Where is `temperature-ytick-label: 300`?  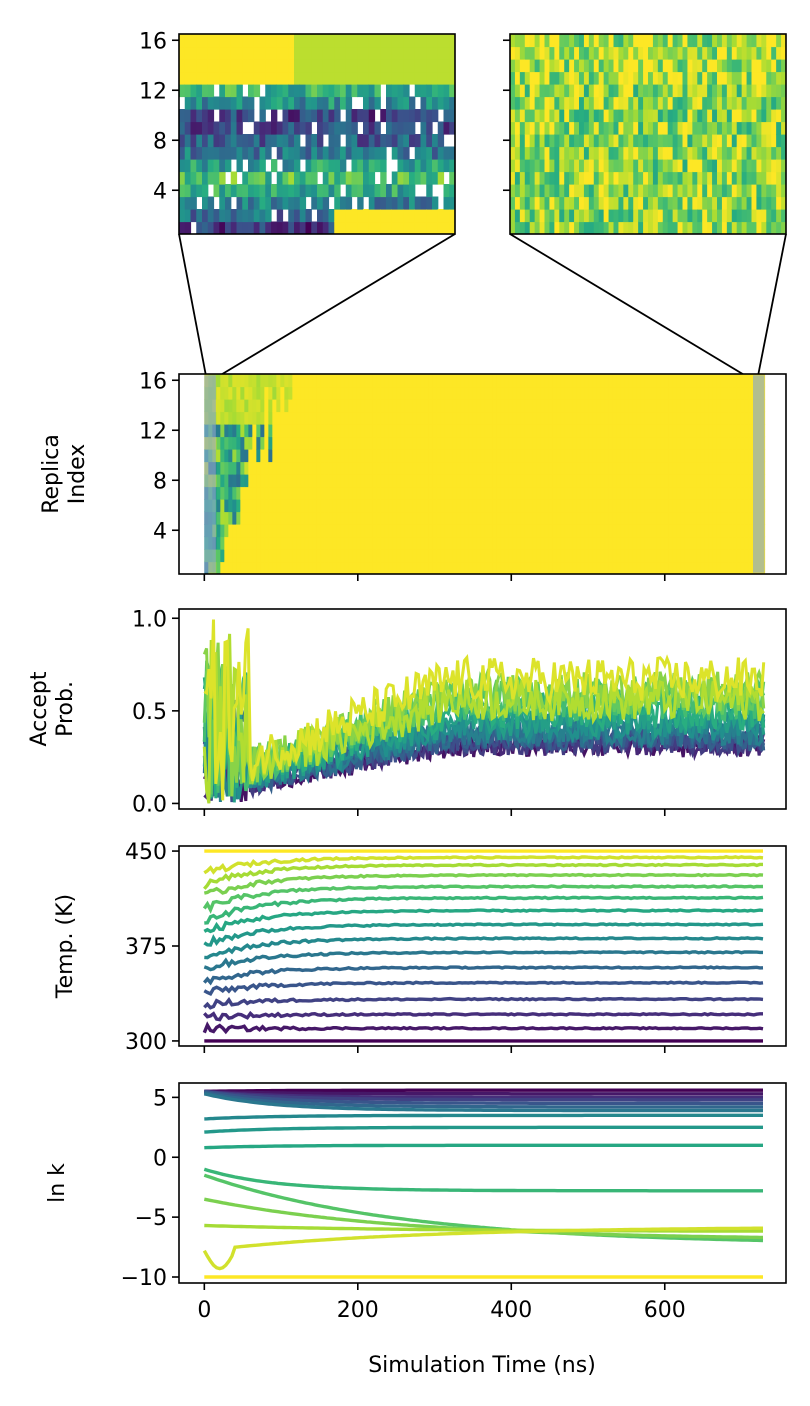
temperature-ytick-label: 300 is located at coordinates (146, 1042).